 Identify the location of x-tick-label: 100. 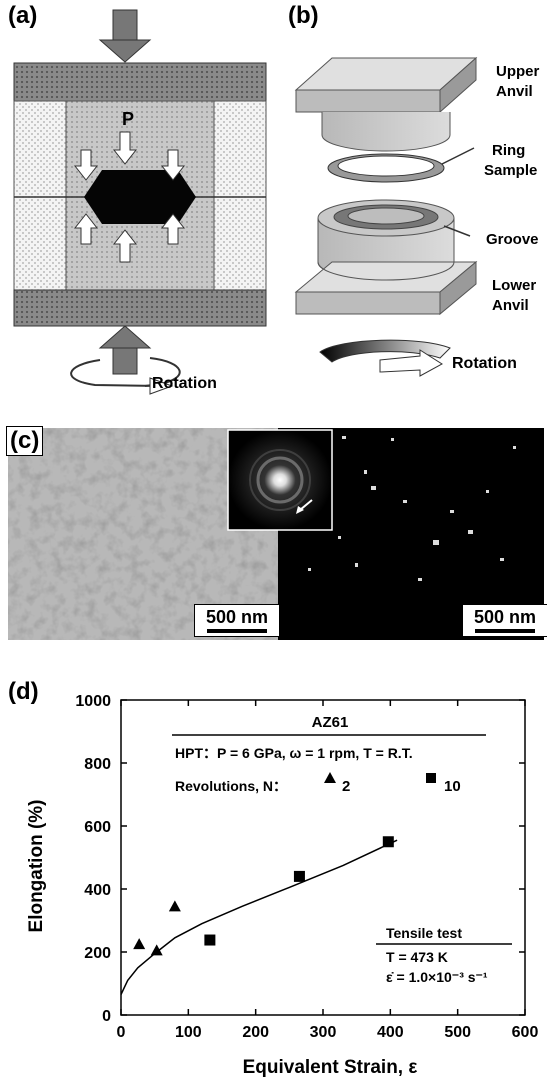
(188, 1032).